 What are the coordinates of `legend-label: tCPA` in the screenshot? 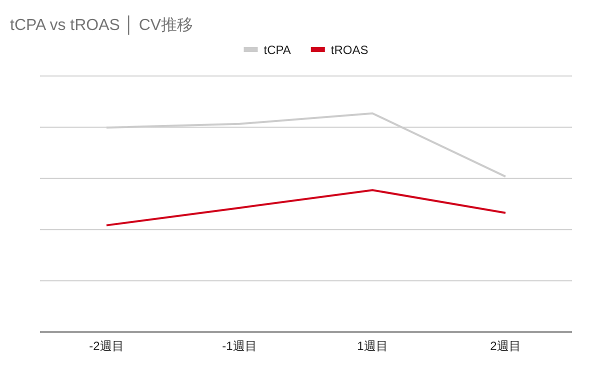 It's located at (277, 50).